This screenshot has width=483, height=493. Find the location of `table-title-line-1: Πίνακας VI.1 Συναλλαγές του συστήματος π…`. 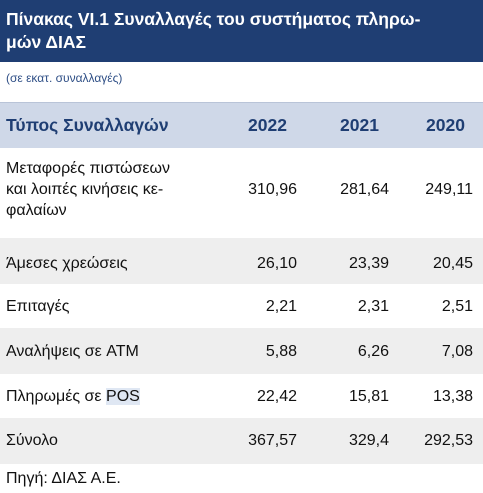

table-title-line-1: Πίνακας VI.1 Συναλλαγές του συστήματος π… is located at coordinates (213, 19).